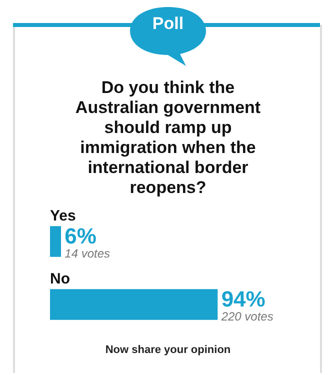  What do you see at coordinates (168, 350) in the screenshot?
I see `text: Now share your opinion` at bounding box center [168, 350].